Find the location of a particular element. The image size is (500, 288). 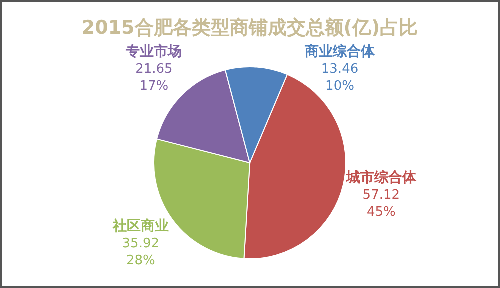

data-label: 21.65 17% is located at coordinates (154, 78).